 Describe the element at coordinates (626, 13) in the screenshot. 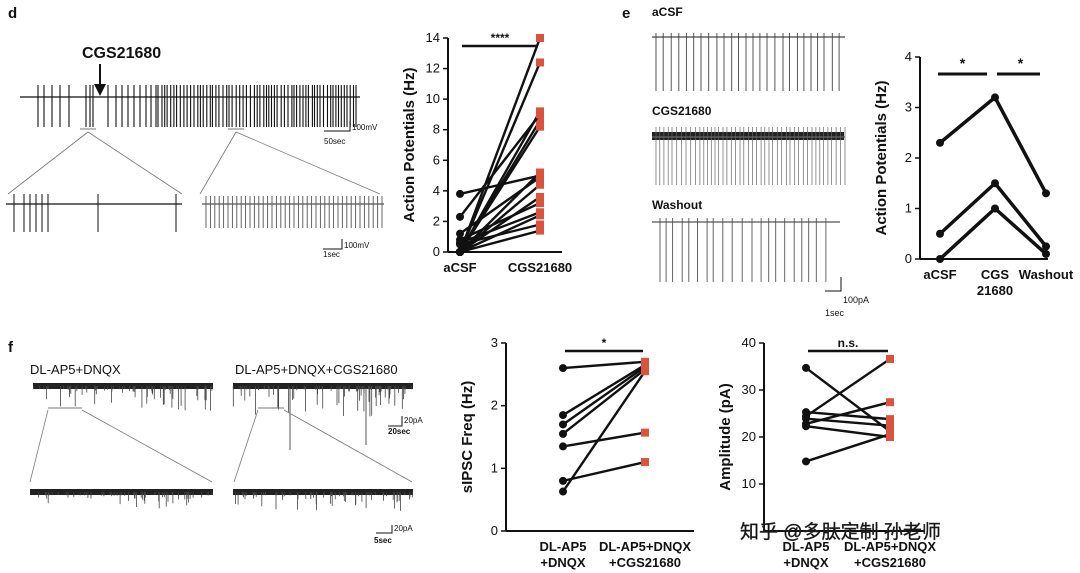

I see `panel-e-letter: e` at that location.